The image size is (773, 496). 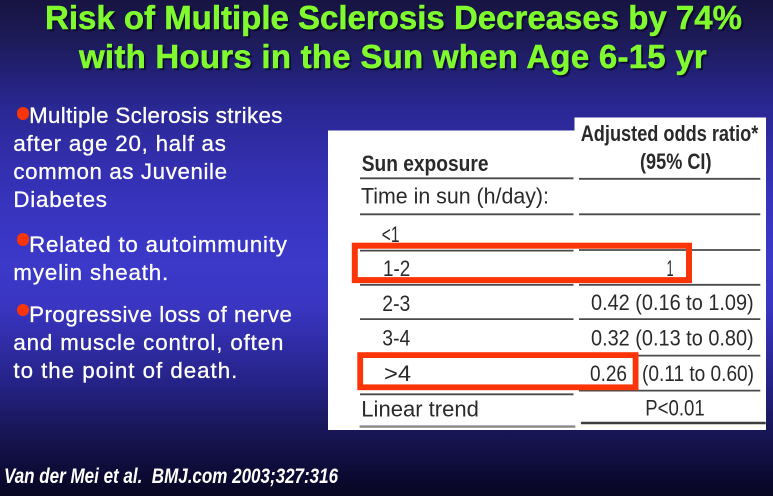 I want to click on svg-text: Adjusted odds ratio*, so click(x=670, y=133).